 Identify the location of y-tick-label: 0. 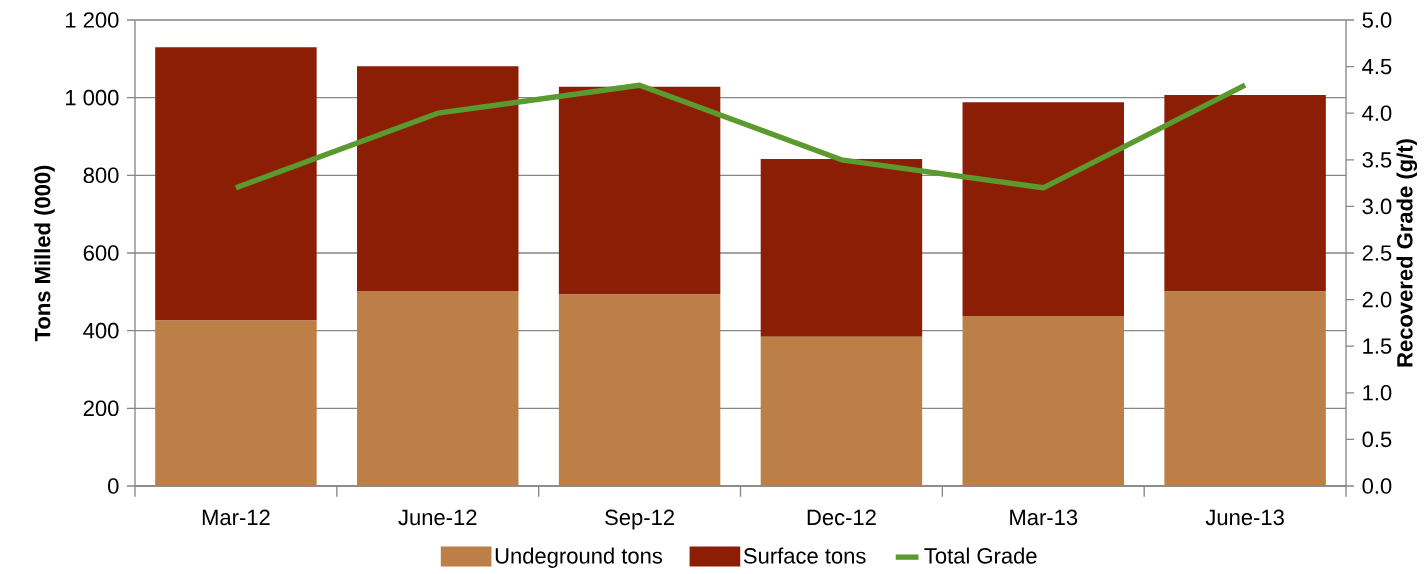
(113, 486).